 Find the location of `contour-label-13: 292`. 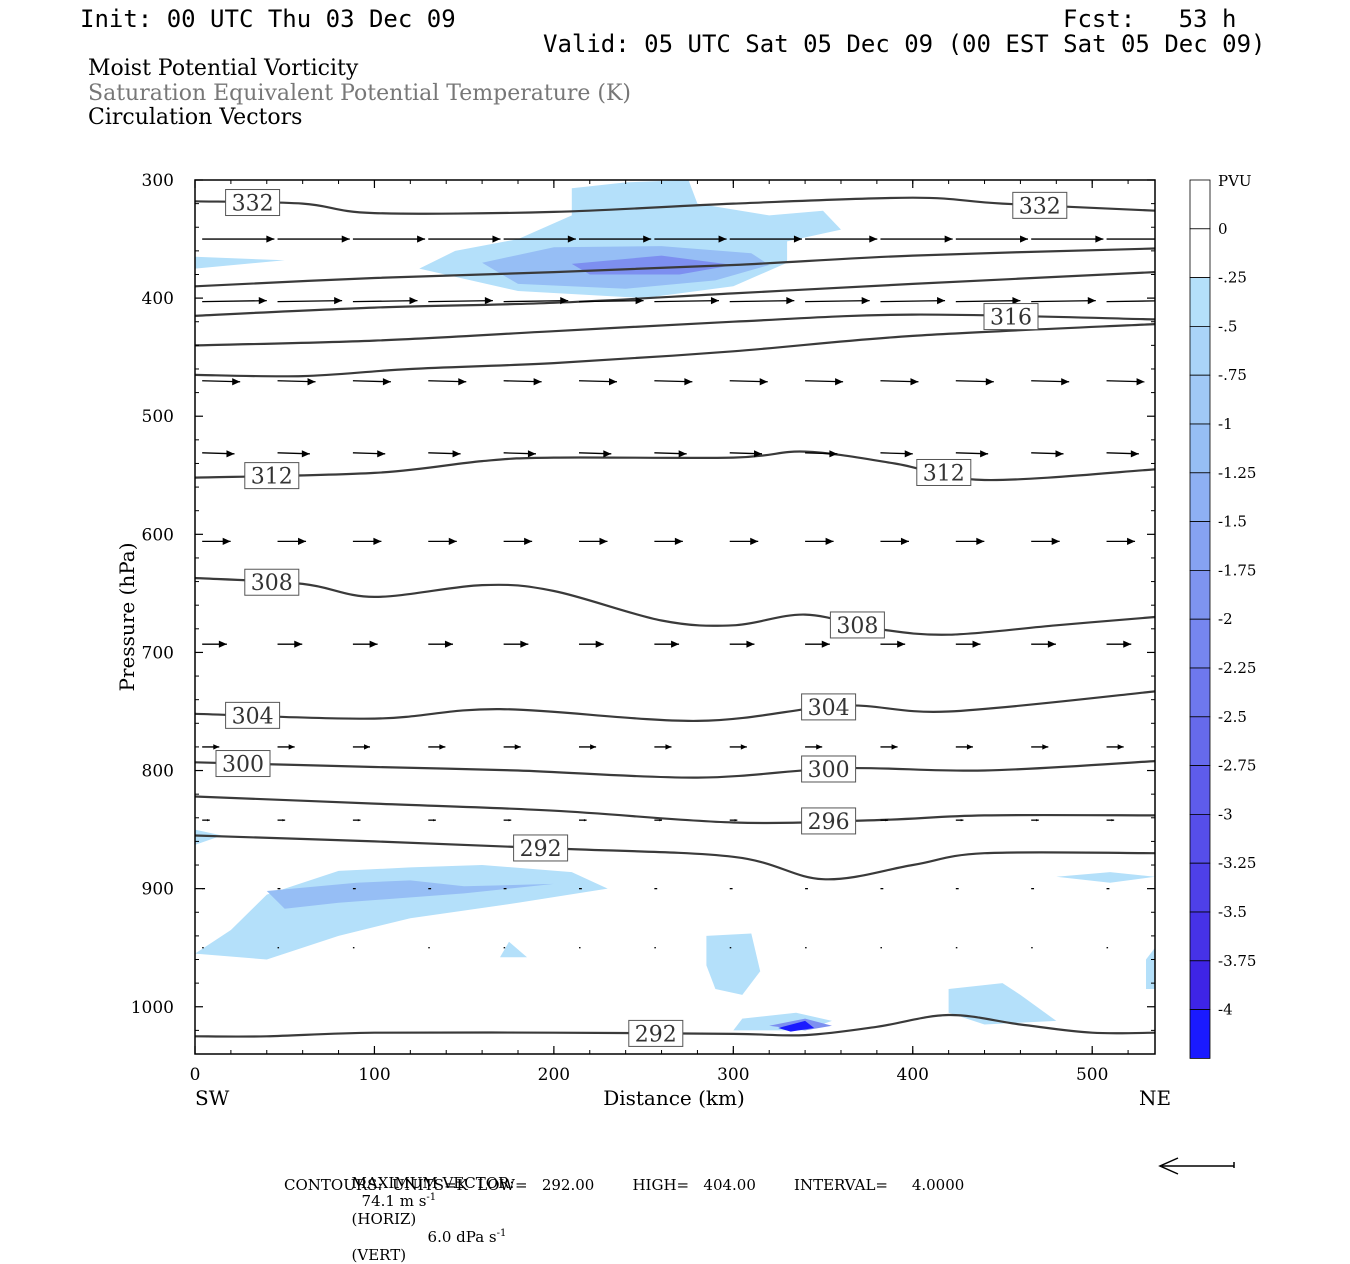

contour-label-13: 292 is located at coordinates (656, 1033).